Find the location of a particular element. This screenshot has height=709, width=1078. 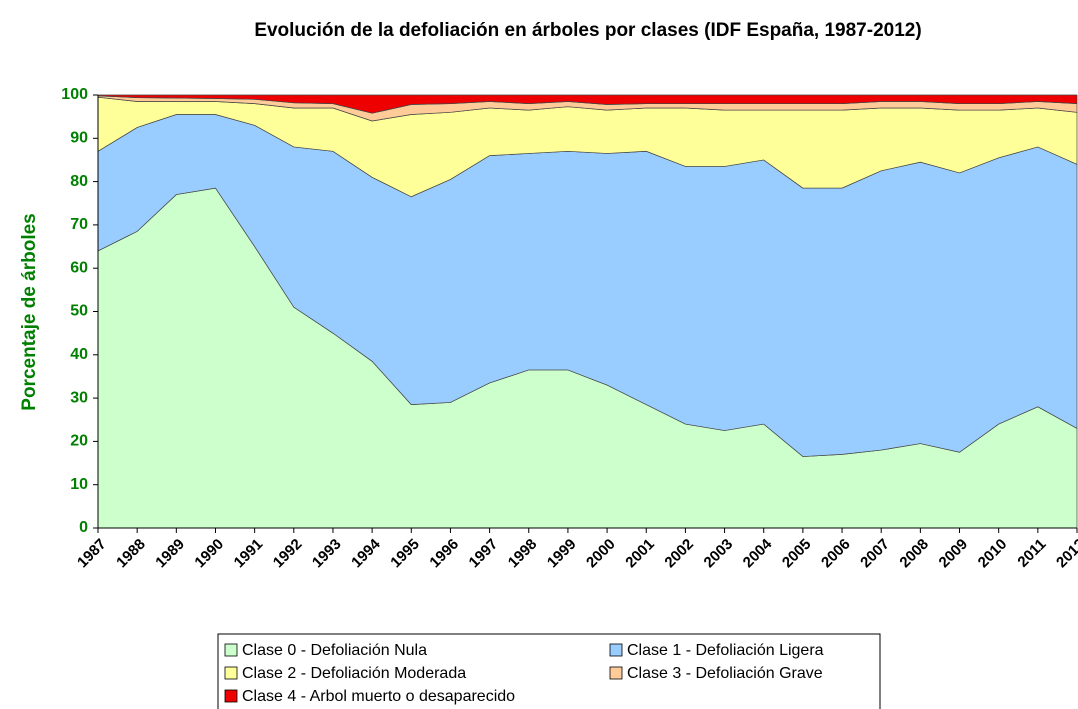

y-tick-label: 90 is located at coordinates (79, 138).